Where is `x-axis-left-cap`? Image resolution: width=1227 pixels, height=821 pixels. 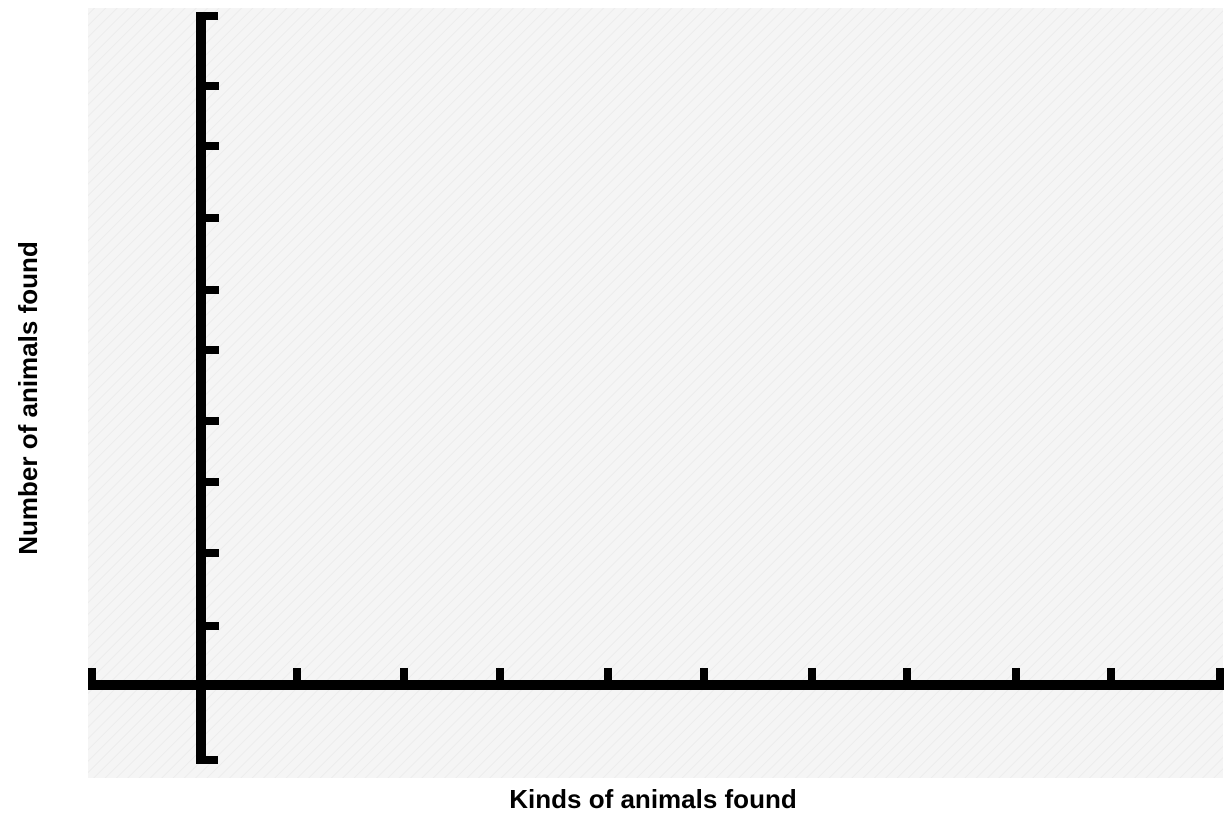 x-axis-left-cap is located at coordinates (92, 679).